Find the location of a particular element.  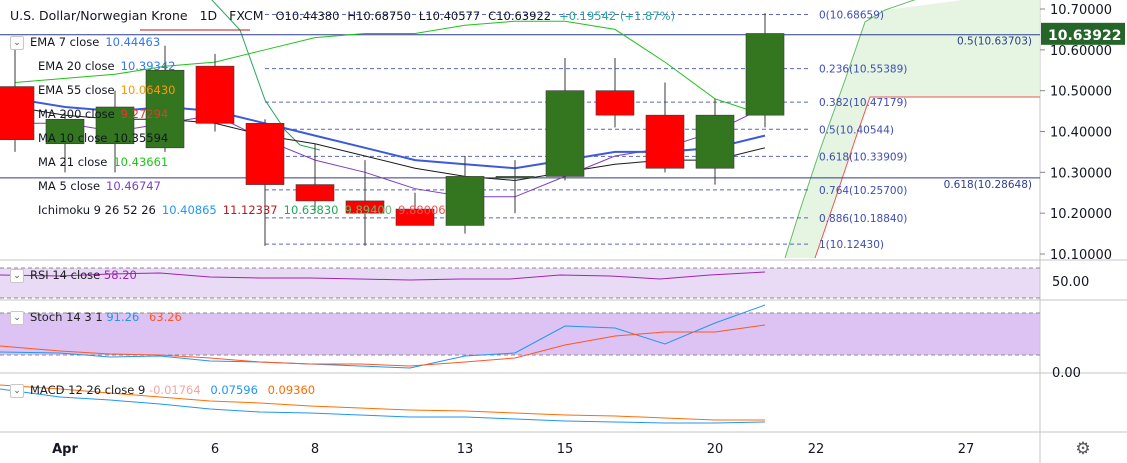

fib-level-label: 0.618(10.33909) is located at coordinates (863, 157).